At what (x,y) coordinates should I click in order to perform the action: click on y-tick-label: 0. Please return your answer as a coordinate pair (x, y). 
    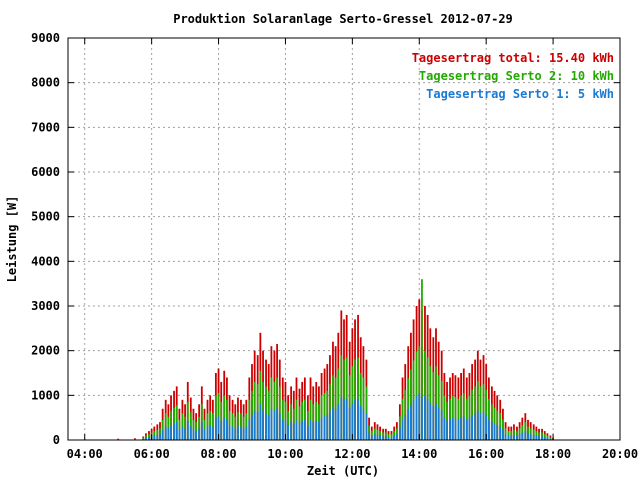
    Looking at the image, I should click on (56, 440).